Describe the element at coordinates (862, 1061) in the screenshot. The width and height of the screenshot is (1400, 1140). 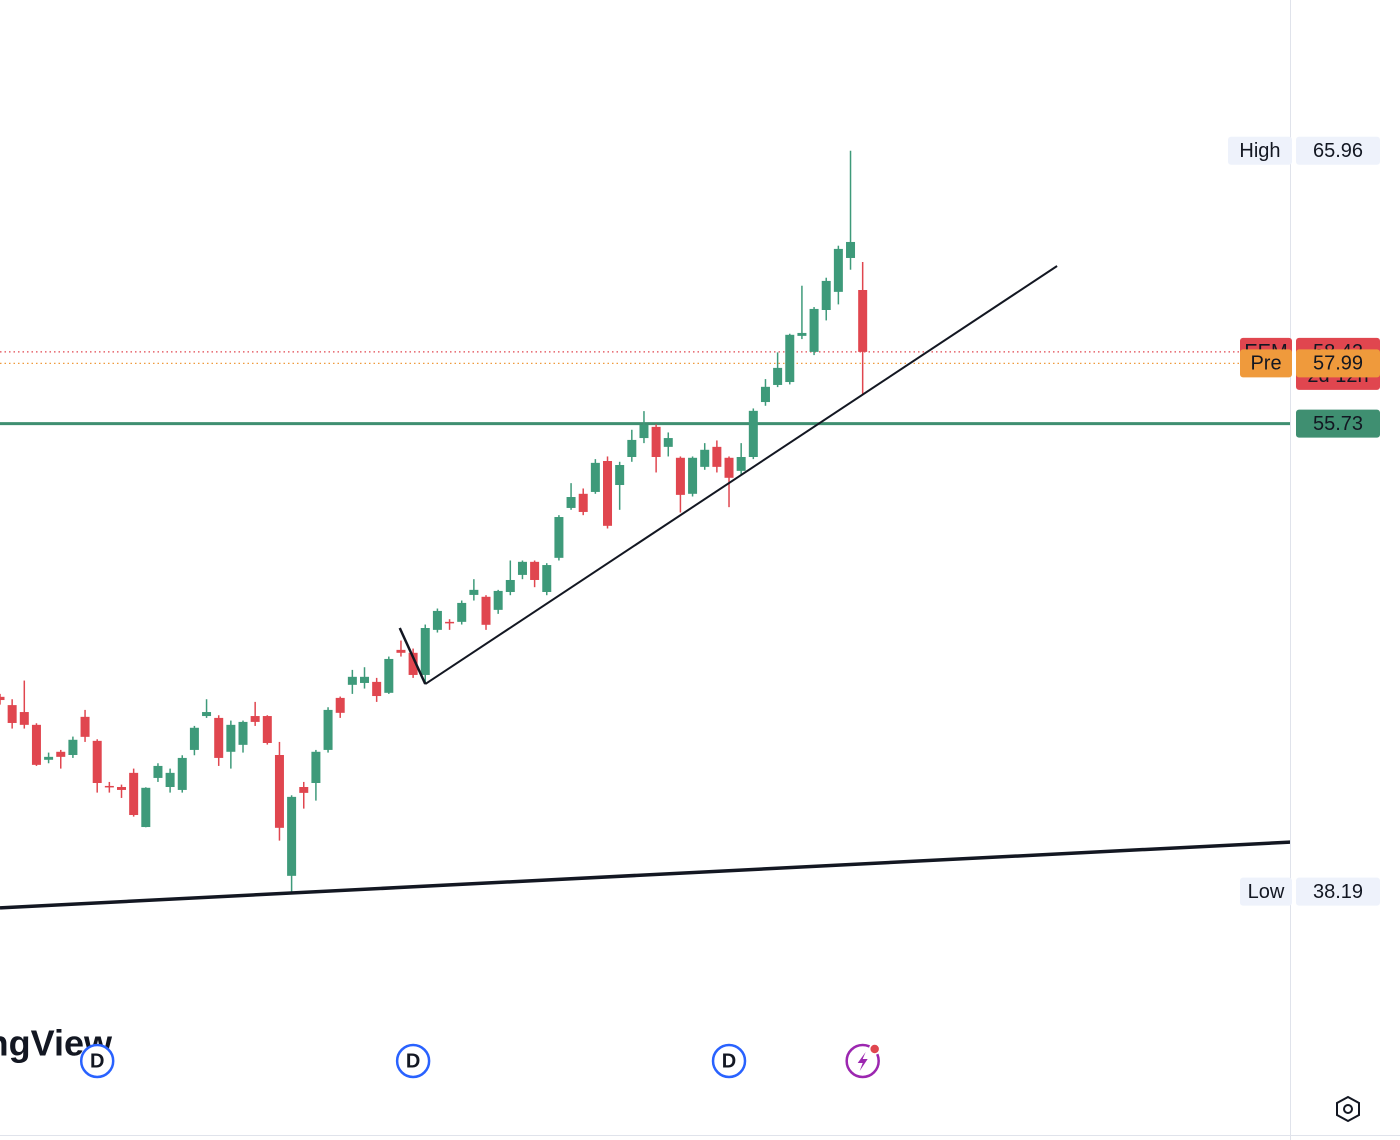
I see `earnings-icon` at that location.